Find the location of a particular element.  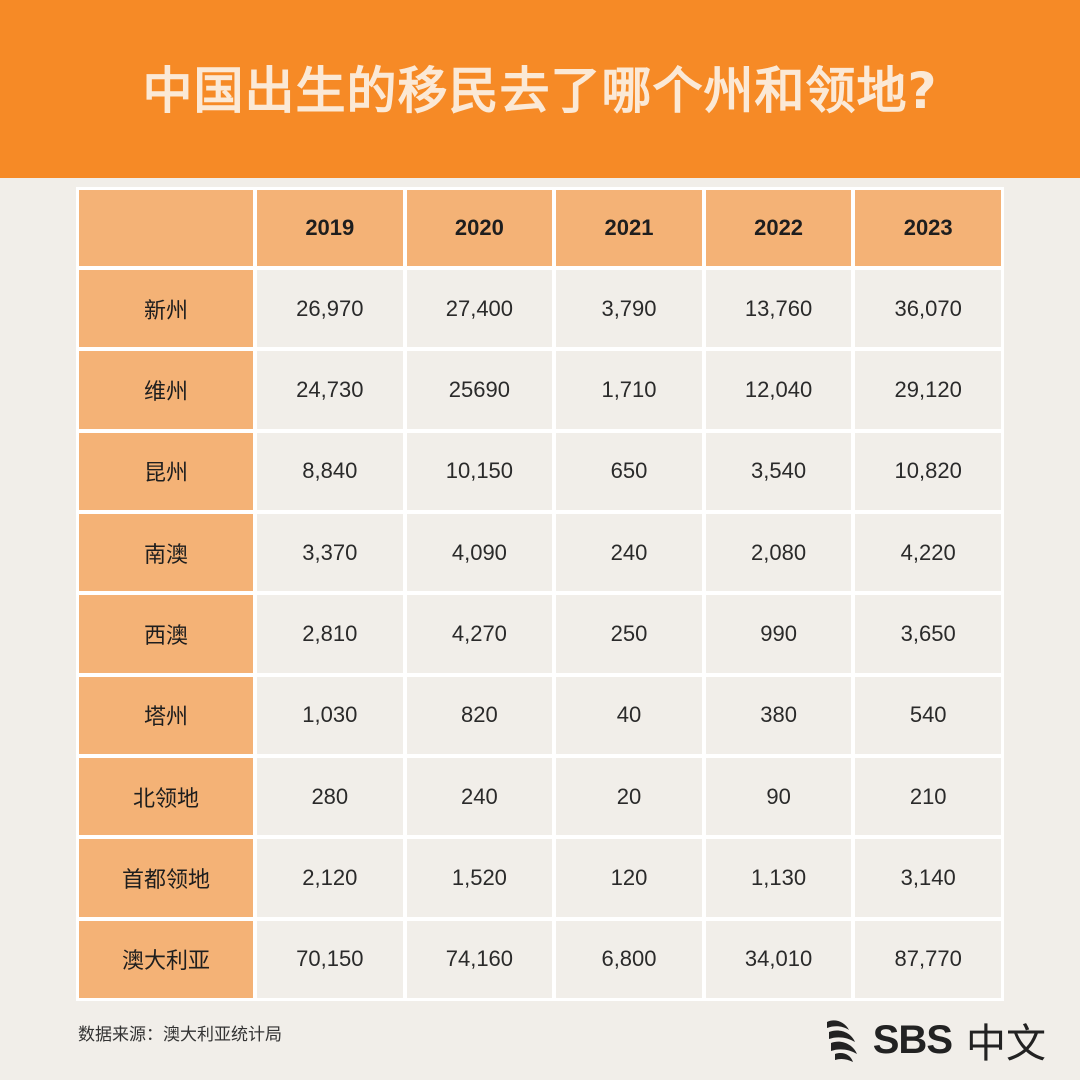

table-cell: 3,540 is located at coordinates (778, 471).